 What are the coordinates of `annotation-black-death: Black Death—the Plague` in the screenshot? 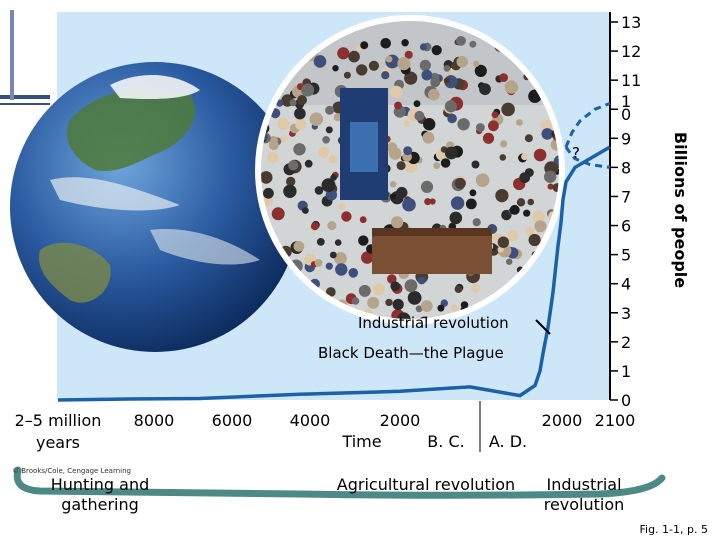 It's located at (411, 353).